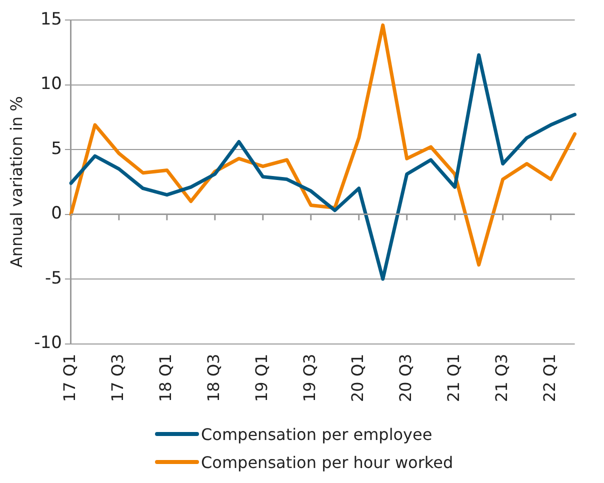 Image resolution: width=604 pixels, height=483 pixels. Describe the element at coordinates (70, 378) in the screenshot. I see `x-tick-label: 17 Q1` at that location.